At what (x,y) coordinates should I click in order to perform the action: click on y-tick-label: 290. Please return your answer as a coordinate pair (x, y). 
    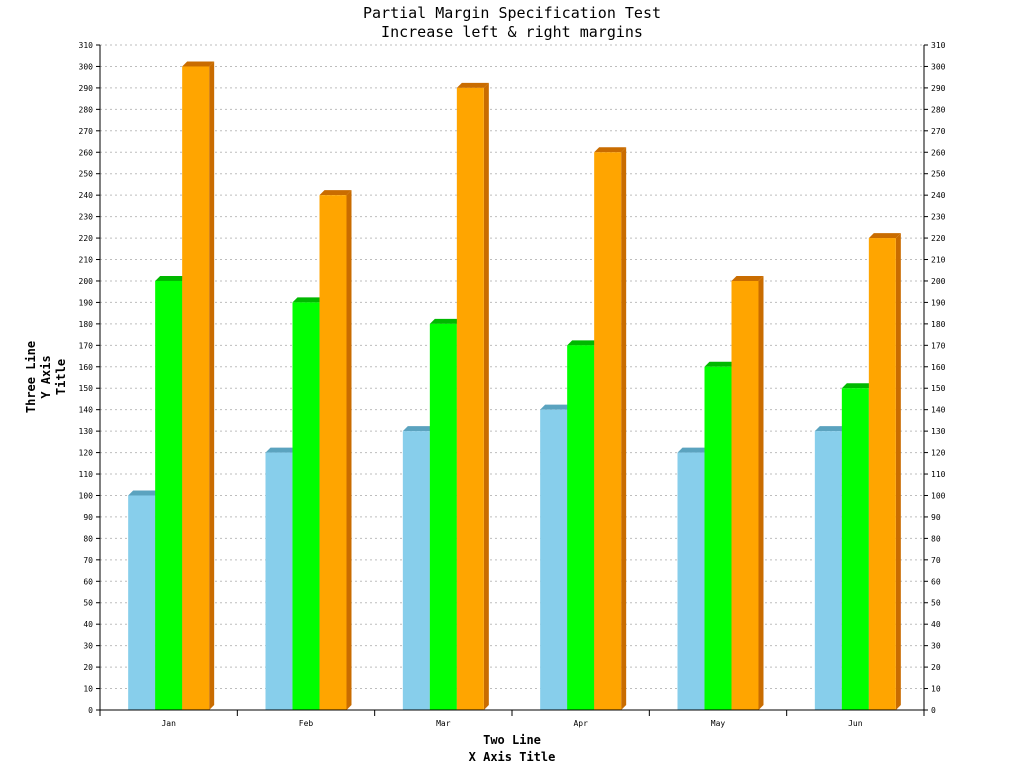
    Looking at the image, I should click on (86, 88).